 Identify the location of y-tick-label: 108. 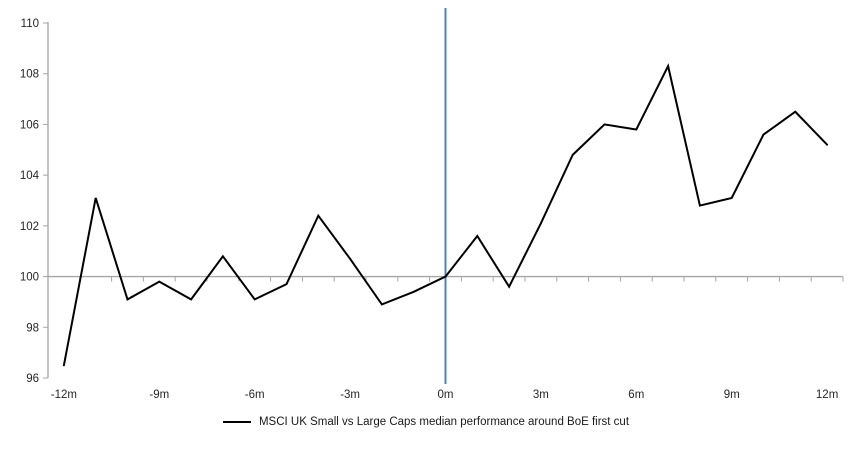
(29, 75).